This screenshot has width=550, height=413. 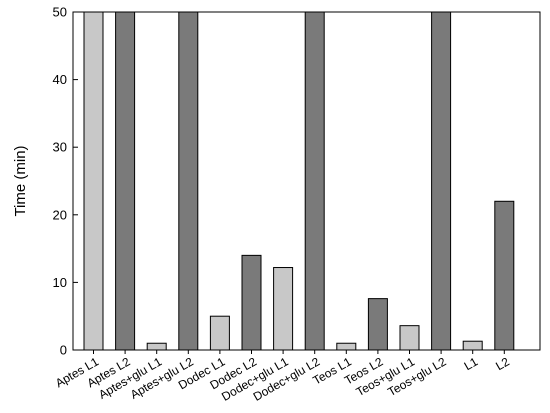 I want to click on bar-aptes-l2, so click(x=125, y=181).